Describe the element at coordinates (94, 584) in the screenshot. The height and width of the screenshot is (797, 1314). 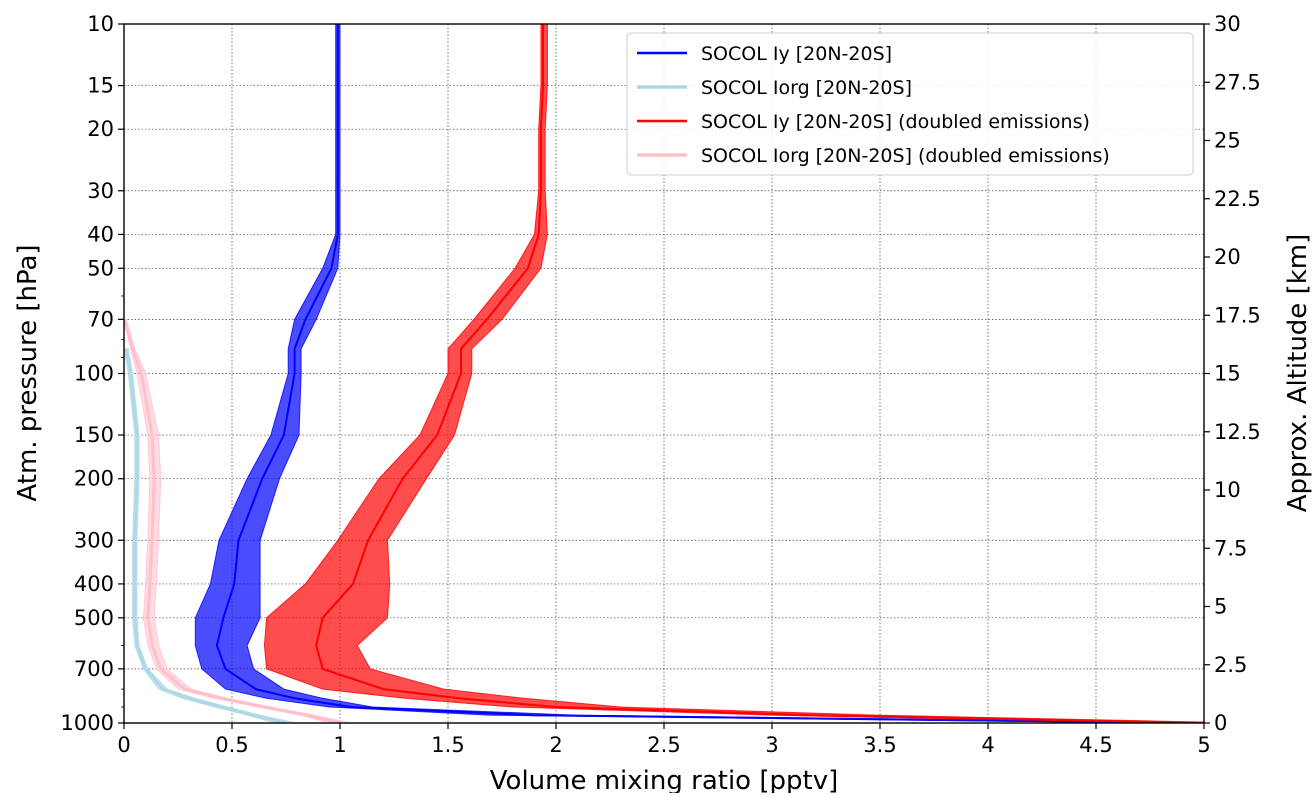
I see `y-tick-label: 400` at that location.